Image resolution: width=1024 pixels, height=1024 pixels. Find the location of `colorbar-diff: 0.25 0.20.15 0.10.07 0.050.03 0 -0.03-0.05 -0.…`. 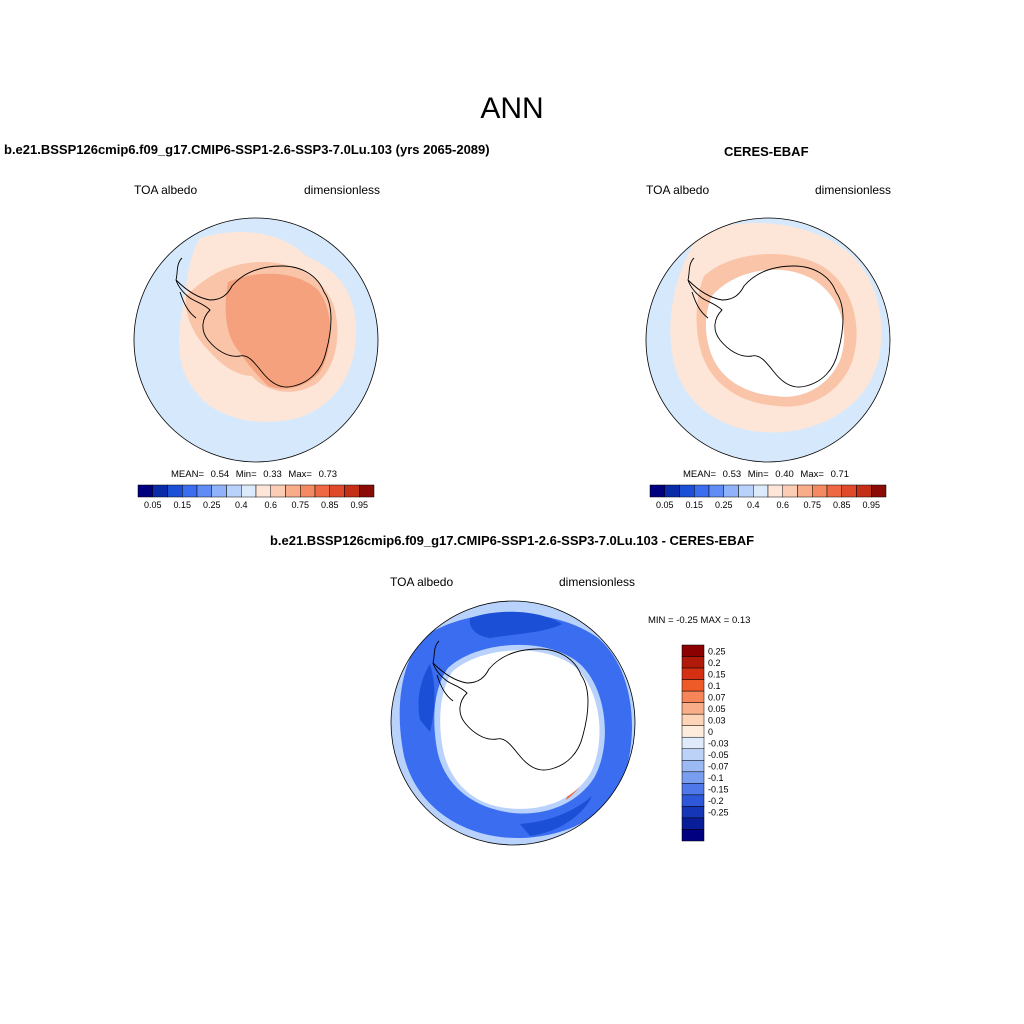

colorbar-diff: 0.25 0.20.15 0.10.07 0.050.03 0 -0.03-0.05 -0.… is located at coordinates (705, 743).